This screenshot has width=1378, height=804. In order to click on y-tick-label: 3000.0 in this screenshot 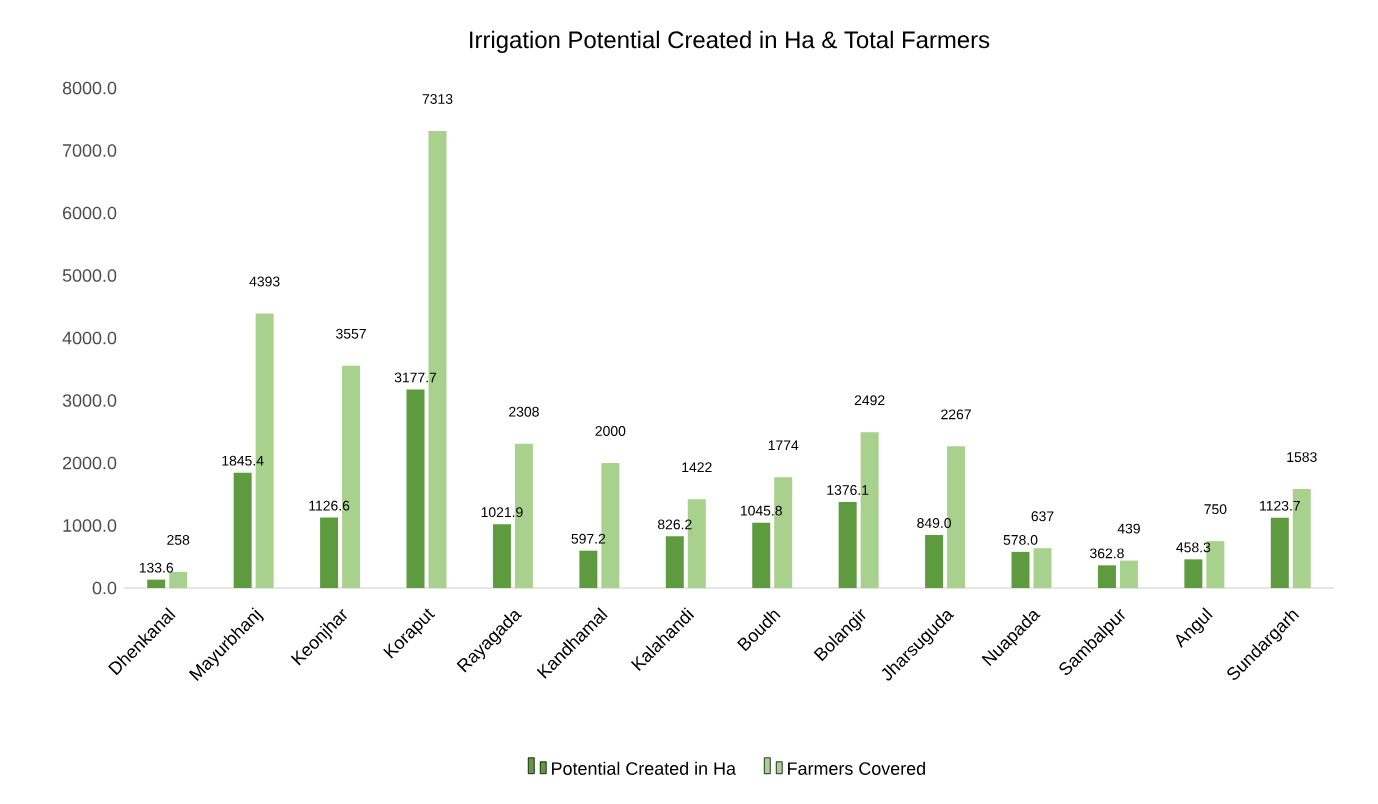, I will do `click(89, 400)`.